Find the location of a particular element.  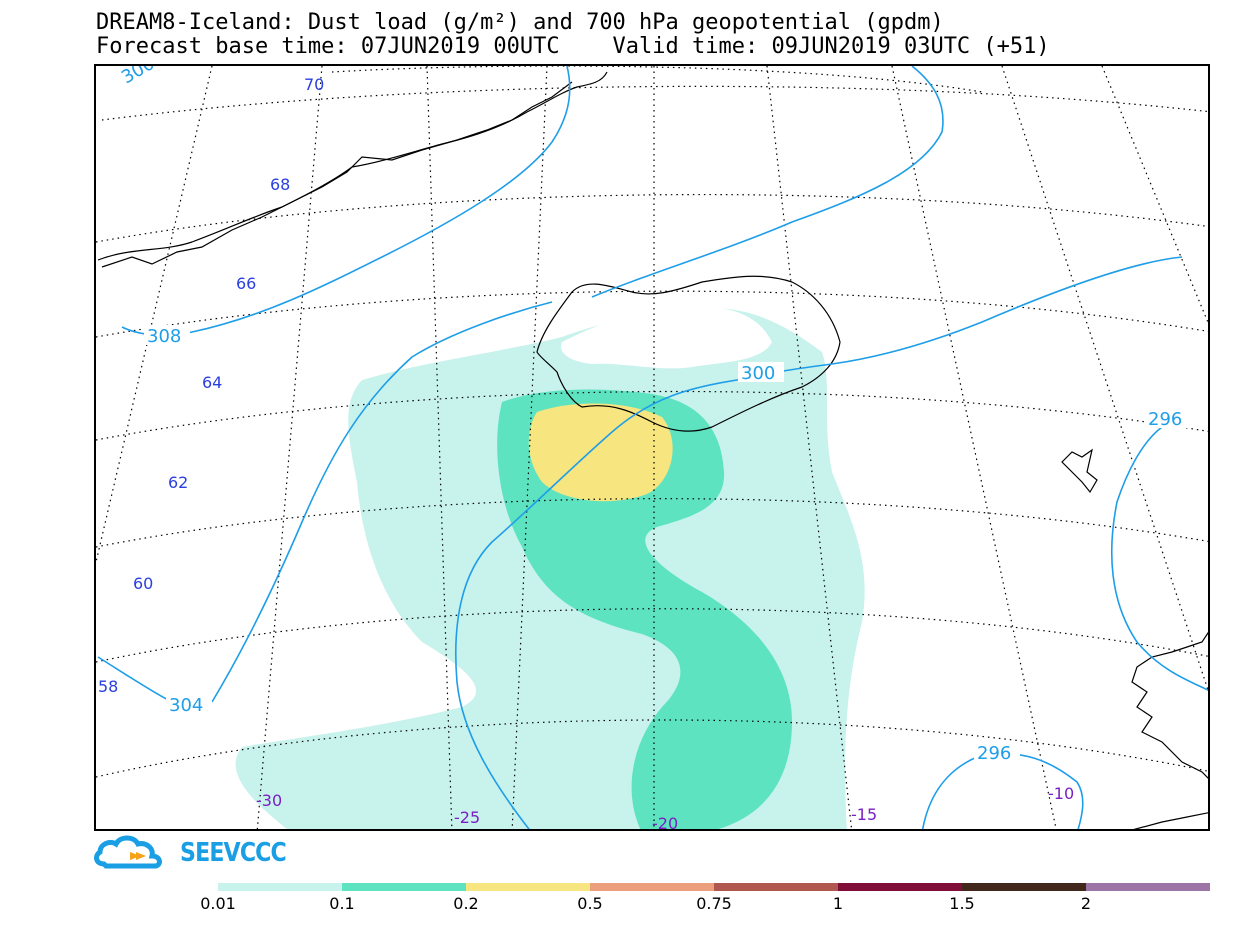

contour-300-north is located at coordinates (767, 182).